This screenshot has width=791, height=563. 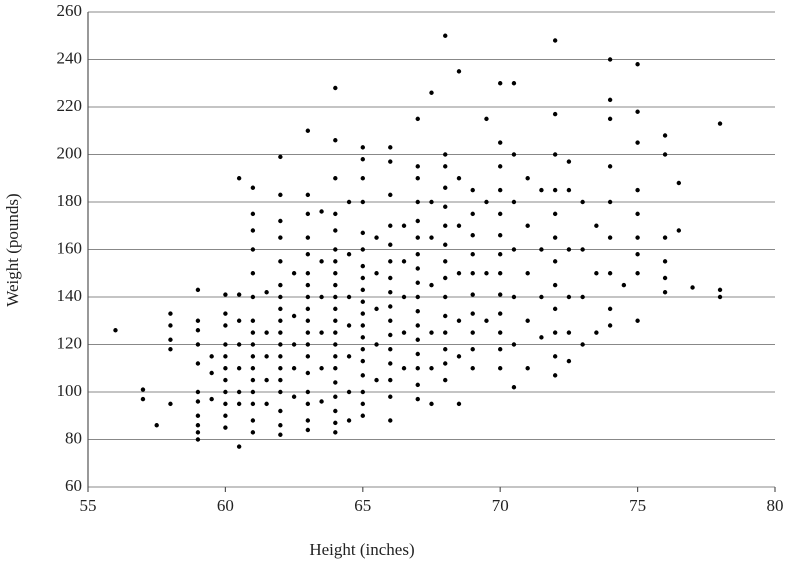 What do you see at coordinates (88, 505) in the screenshot?
I see `x-tick-label: 55` at bounding box center [88, 505].